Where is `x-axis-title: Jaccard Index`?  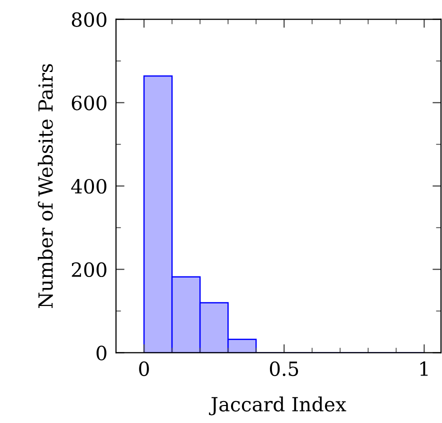
x-axis-title: Jaccard Index is located at coordinates (277, 406).